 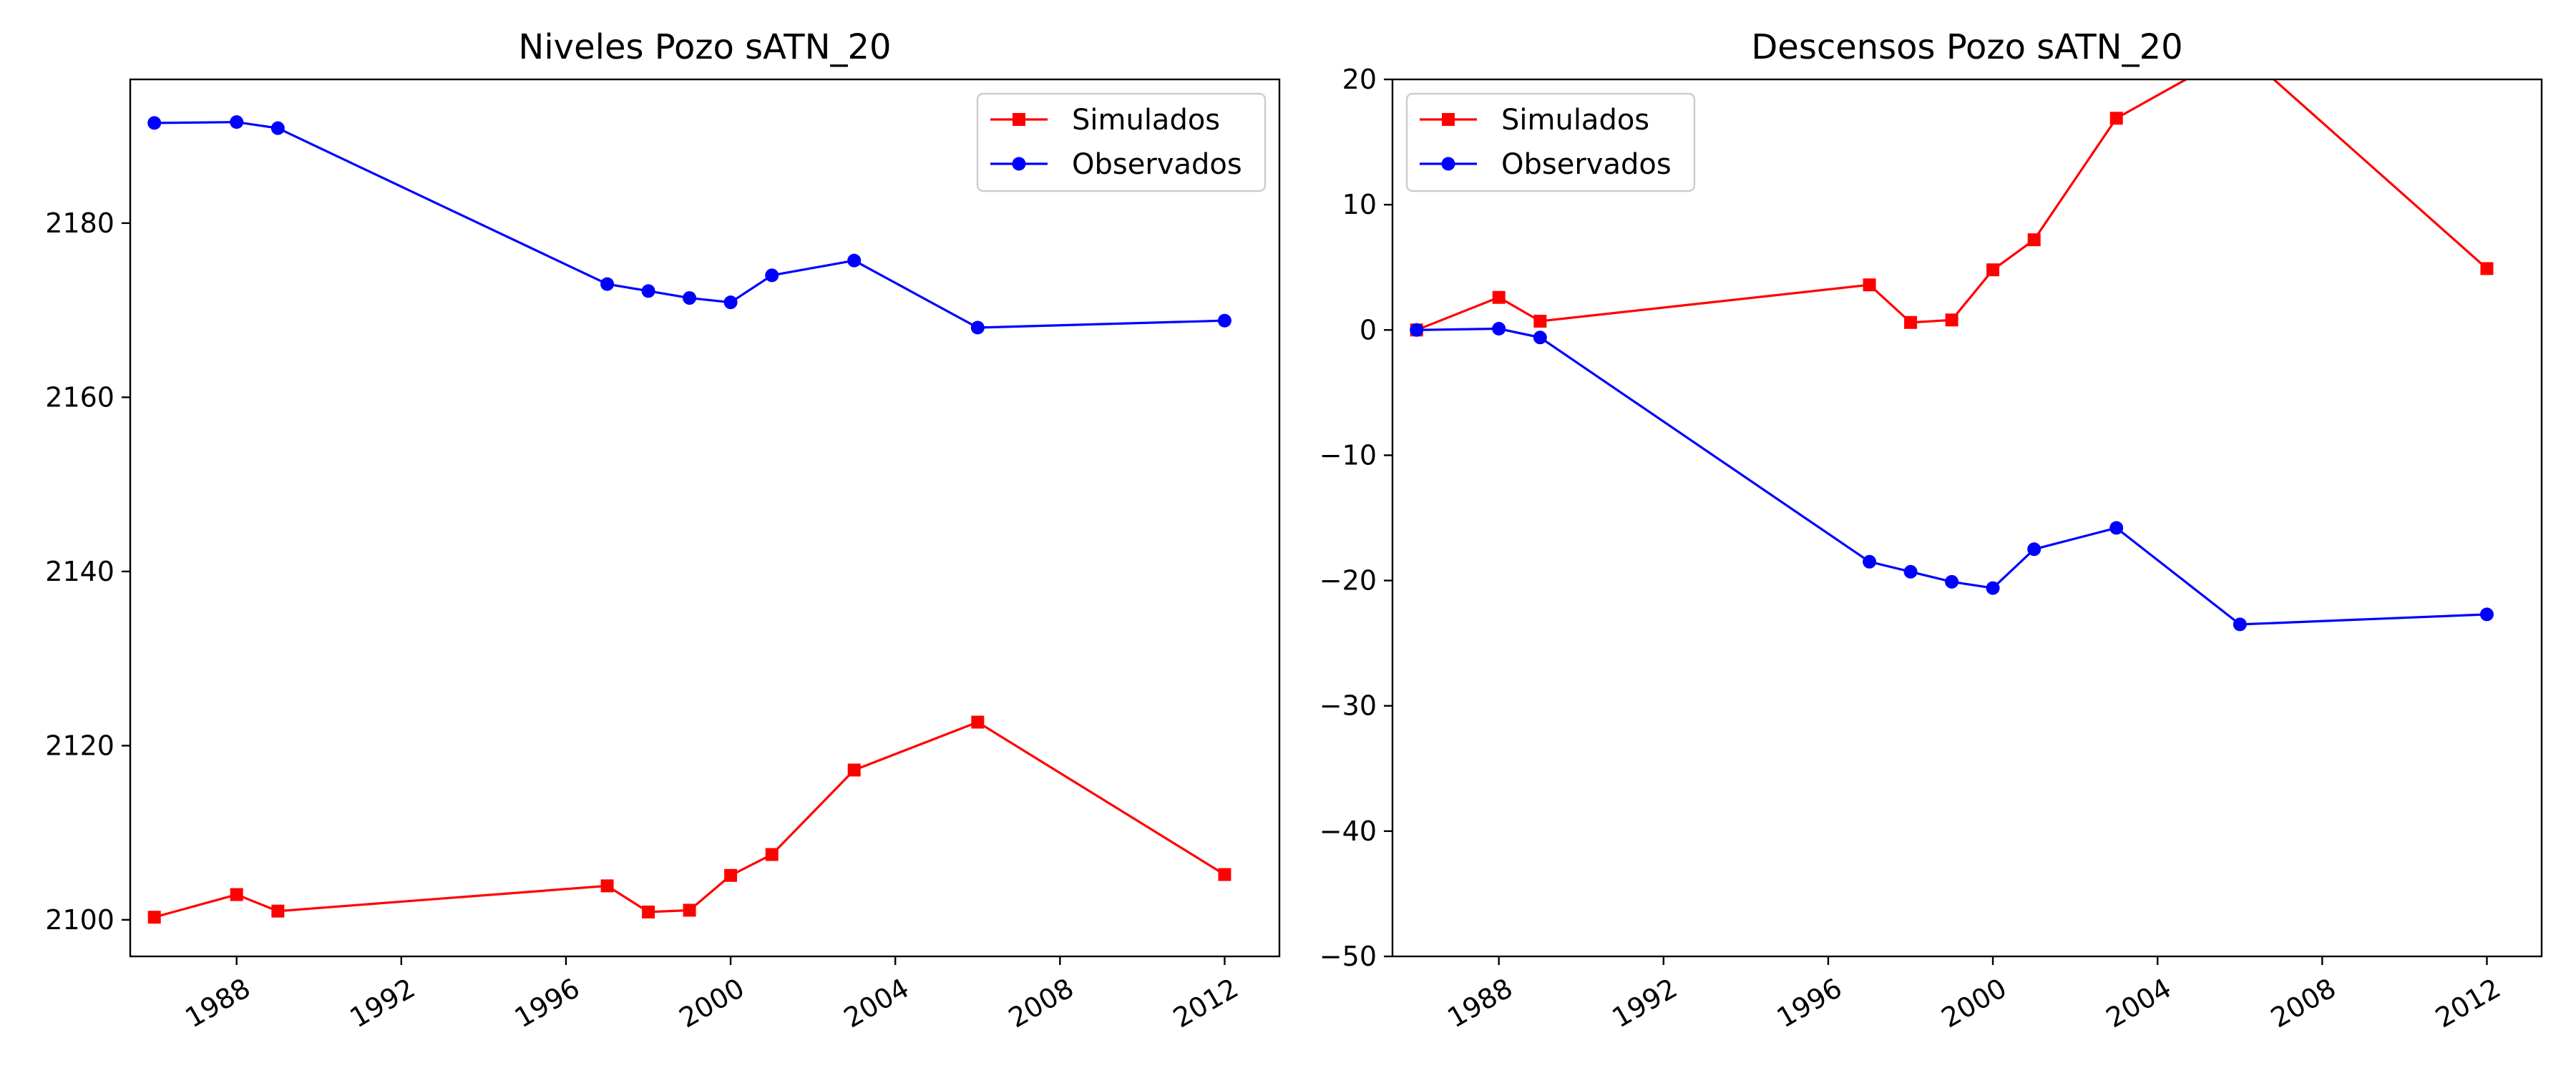 What do you see at coordinates (1348, 581) in the screenshot?
I see `y-tick-label: −20` at bounding box center [1348, 581].